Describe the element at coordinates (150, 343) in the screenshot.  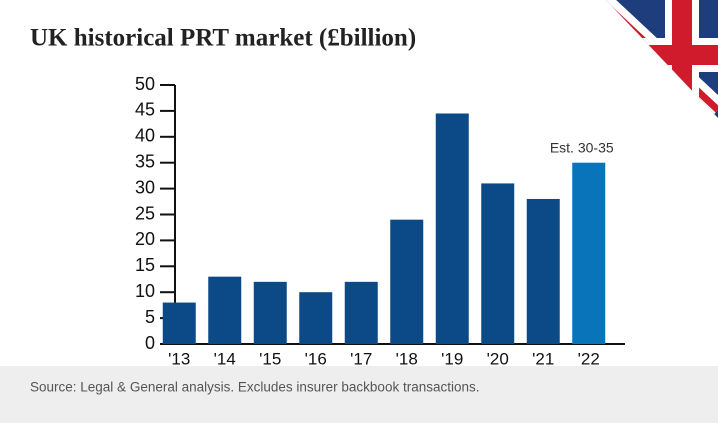
I see `y-tick-label: 0` at that location.